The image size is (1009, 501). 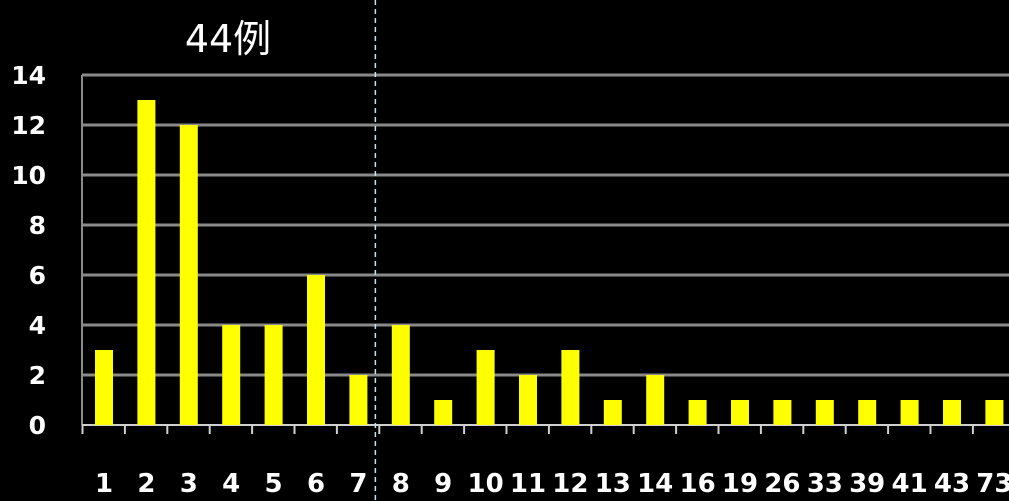 What do you see at coordinates (358, 484) in the screenshot?
I see `x-tick-label: 7` at bounding box center [358, 484].